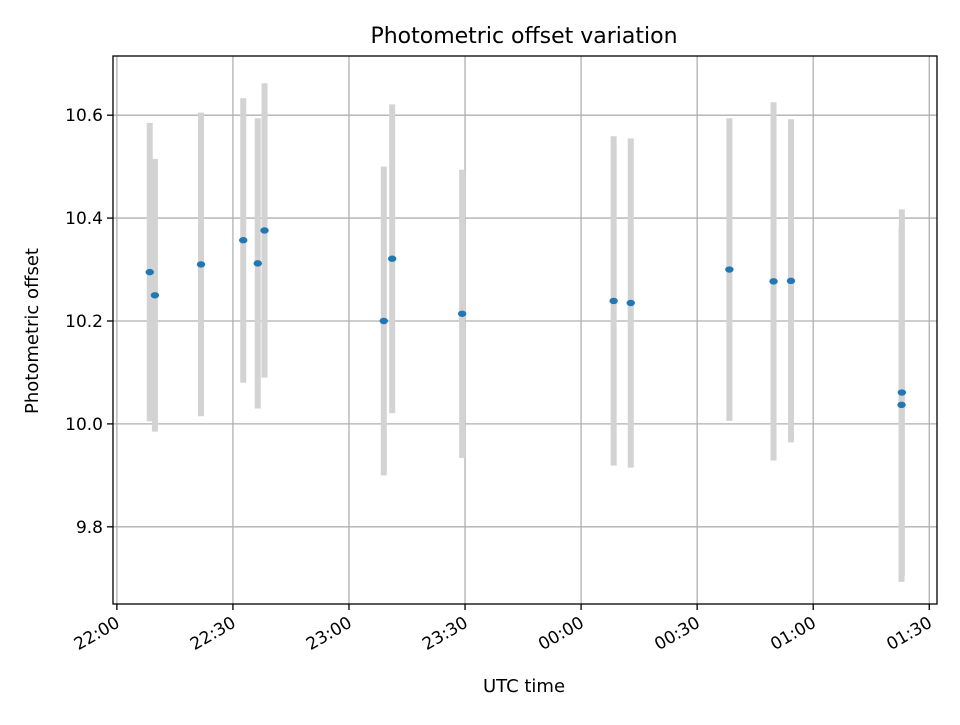  What do you see at coordinates (84, 219) in the screenshot?
I see `y-tick-label: 10.4` at bounding box center [84, 219].